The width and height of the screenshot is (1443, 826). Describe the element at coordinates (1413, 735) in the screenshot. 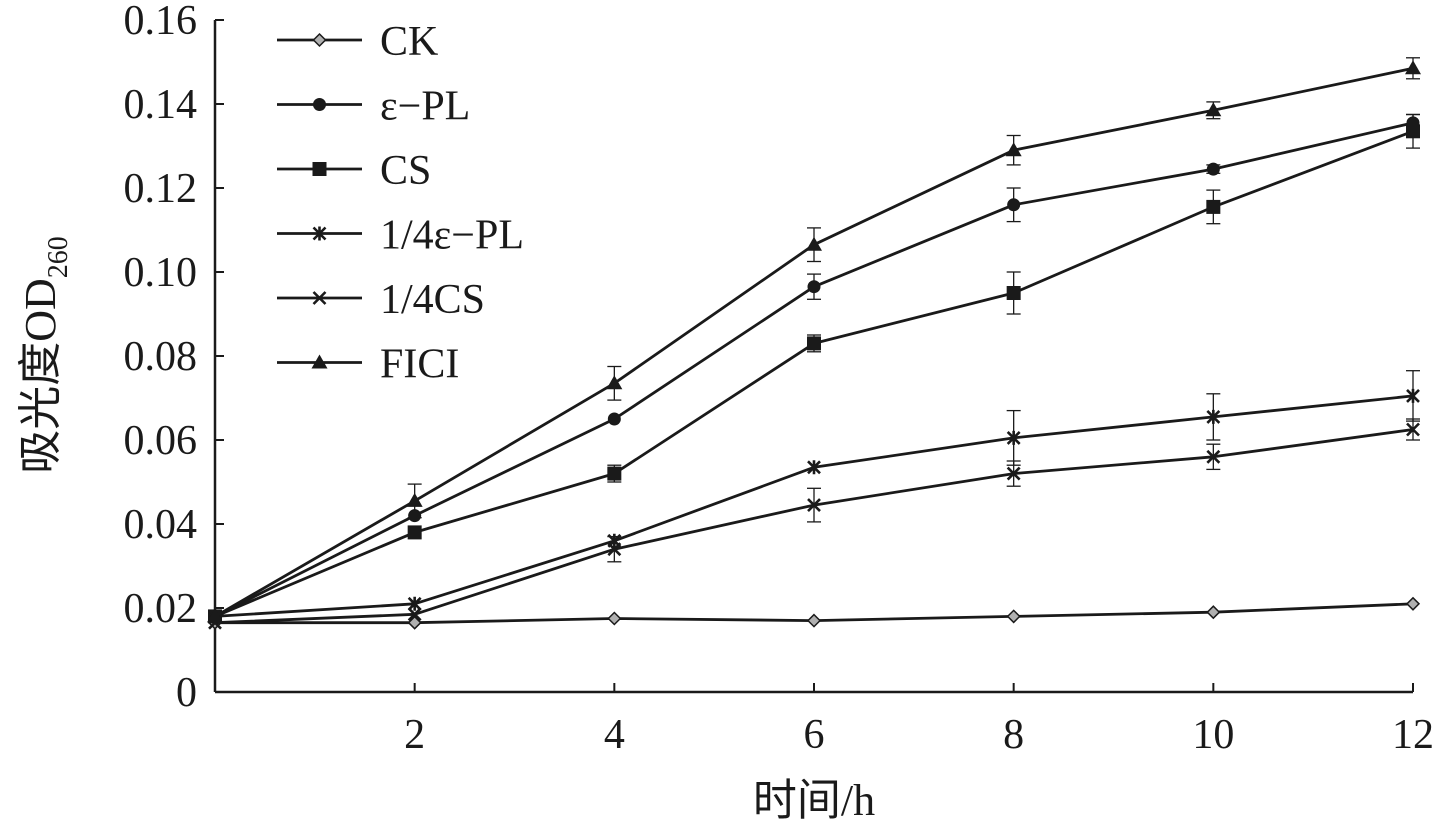

I see `x-tick-label: 12` at that location.